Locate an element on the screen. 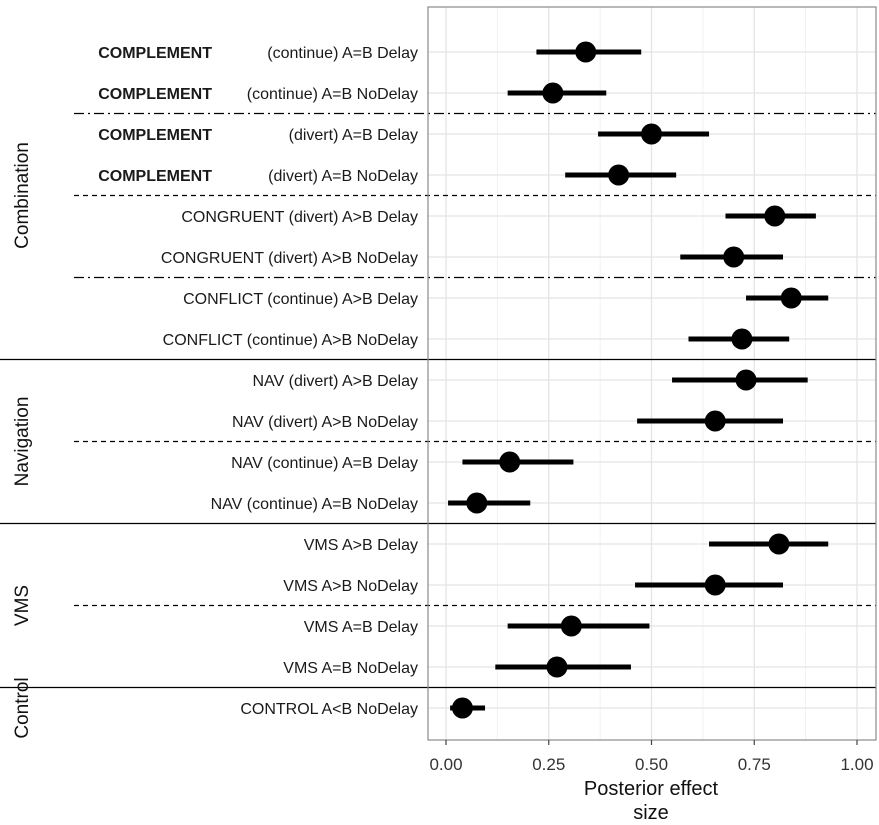 This screenshot has width=879, height=825. row-label-text: (continue) A=B NoDelay is located at coordinates (332, 94).